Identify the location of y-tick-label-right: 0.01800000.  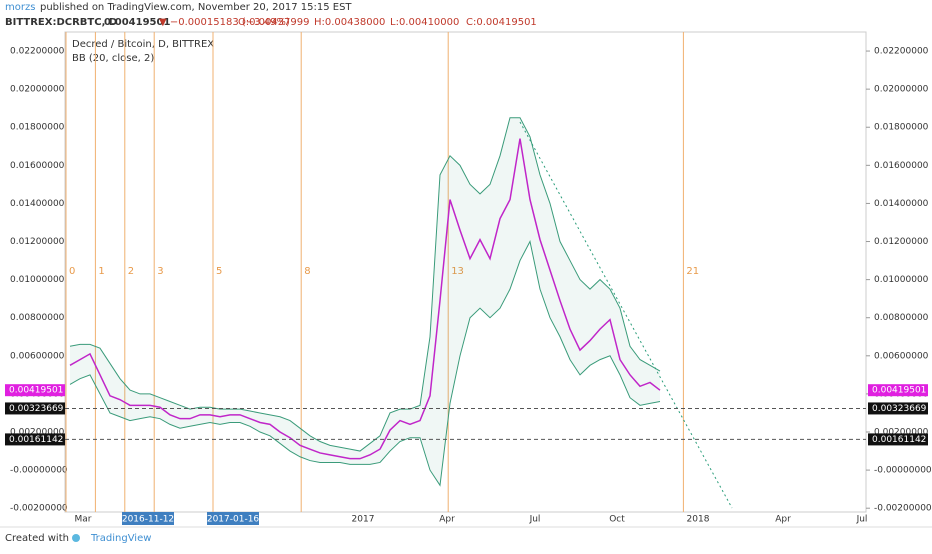
(901, 128).